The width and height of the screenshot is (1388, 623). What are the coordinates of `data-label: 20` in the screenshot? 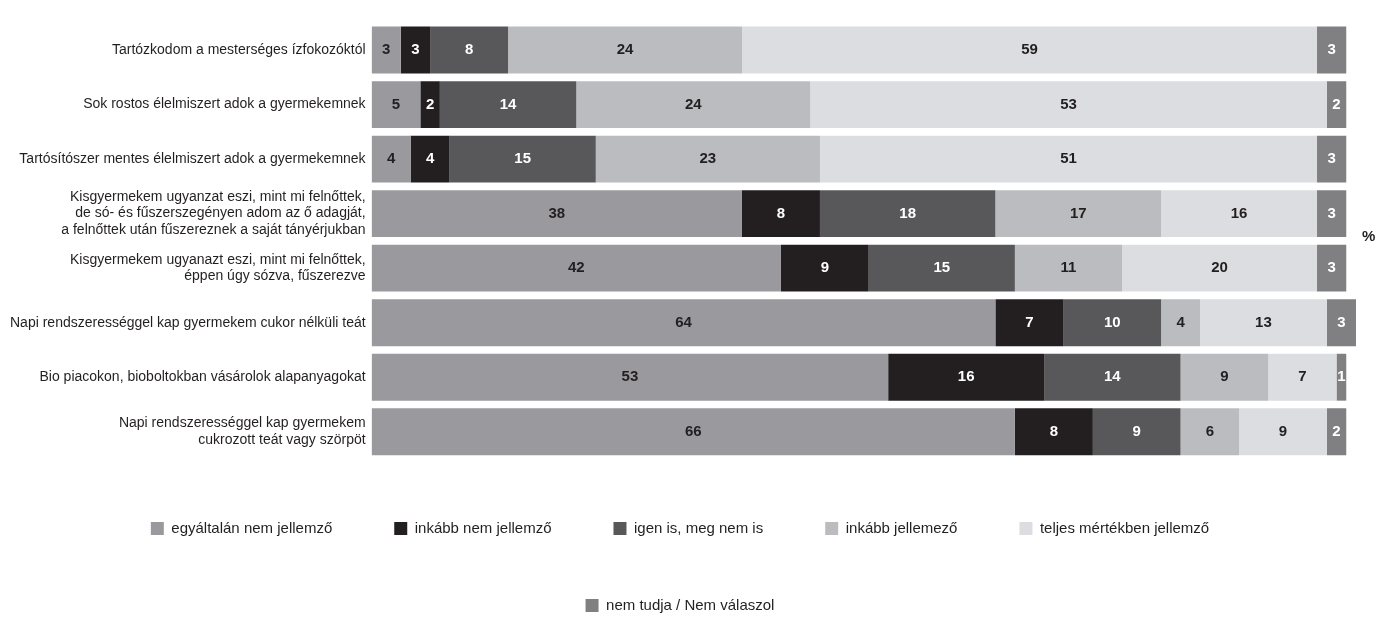 It's located at (1219, 267).